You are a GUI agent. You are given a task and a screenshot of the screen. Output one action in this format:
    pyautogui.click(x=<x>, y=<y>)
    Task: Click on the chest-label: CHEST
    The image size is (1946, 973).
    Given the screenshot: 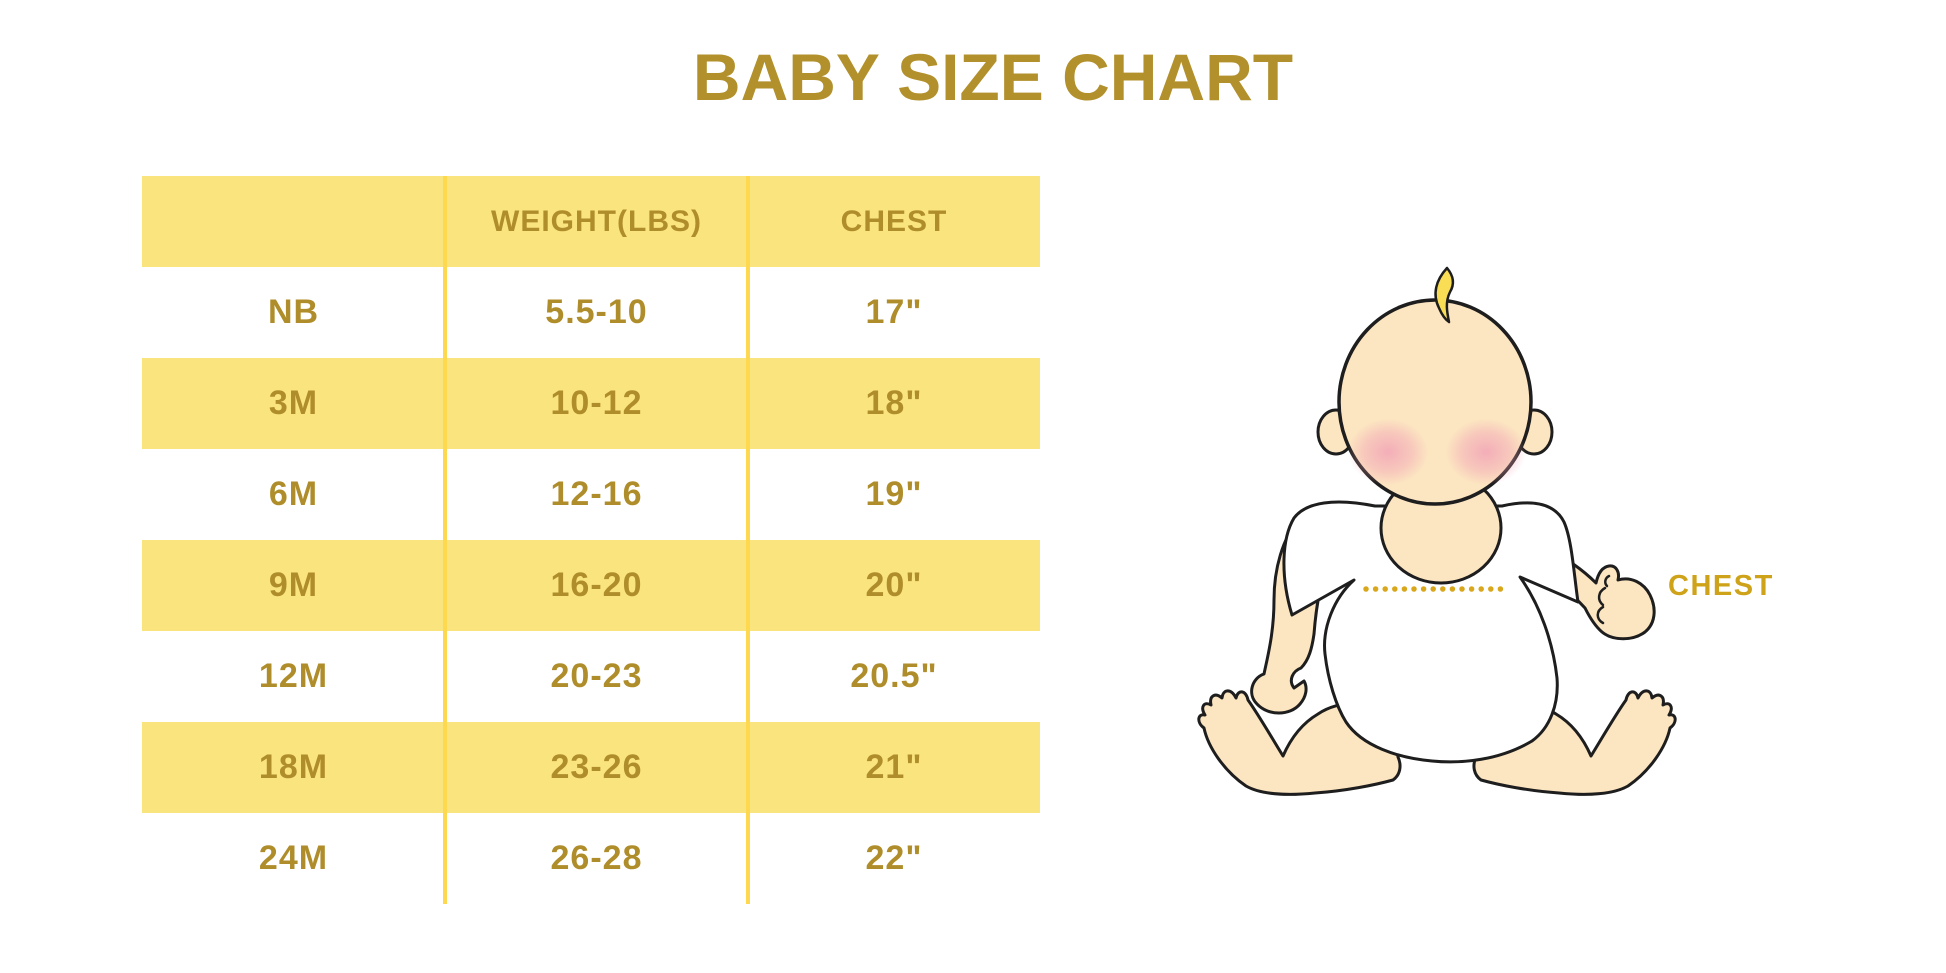 What is the action you would take?
    pyautogui.click(x=1721, y=586)
    